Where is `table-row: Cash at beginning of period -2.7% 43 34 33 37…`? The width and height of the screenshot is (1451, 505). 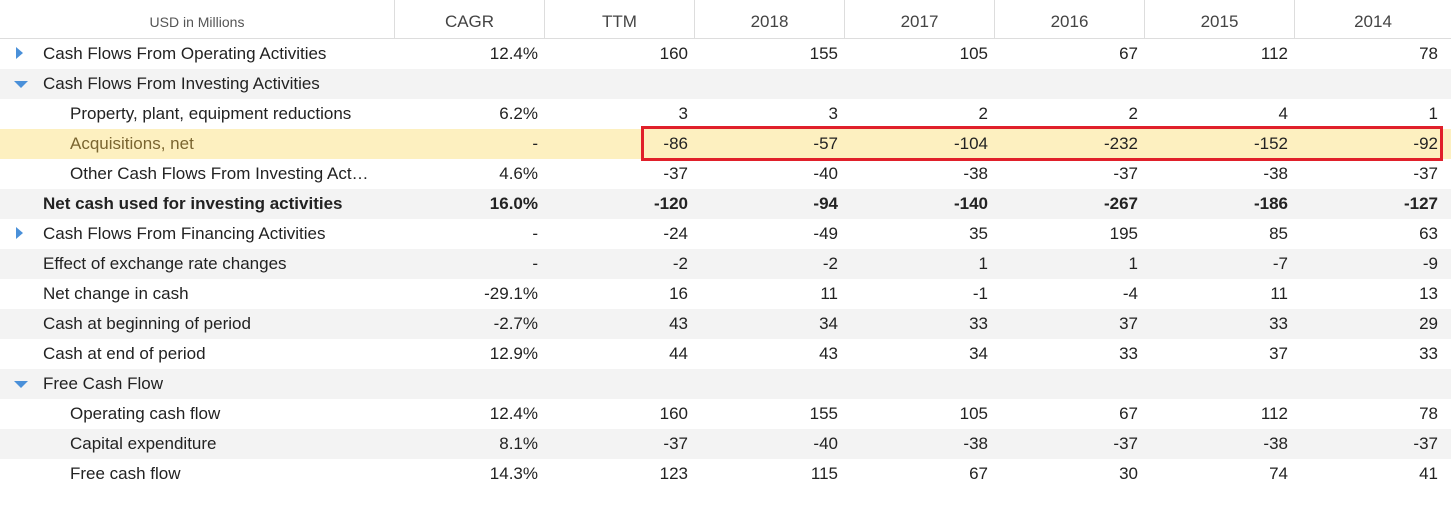
table-row: Cash at beginning of period -2.7% 43 34 33 37… is located at coordinates (725, 324).